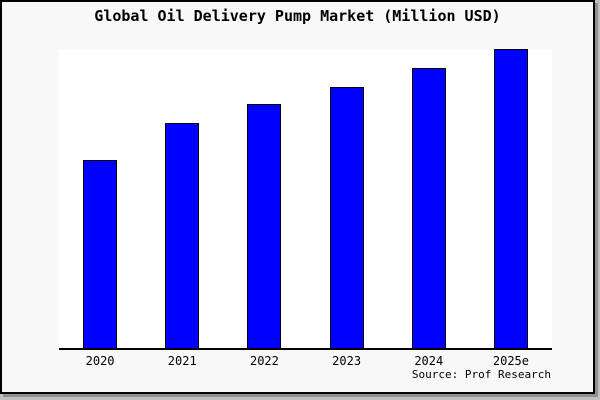  What do you see at coordinates (182, 235) in the screenshot?
I see `bar-2021` at bounding box center [182, 235].